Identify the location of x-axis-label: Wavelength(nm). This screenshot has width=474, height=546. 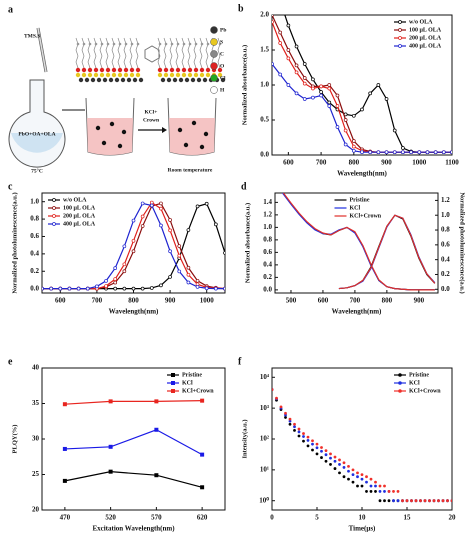
(362, 174).